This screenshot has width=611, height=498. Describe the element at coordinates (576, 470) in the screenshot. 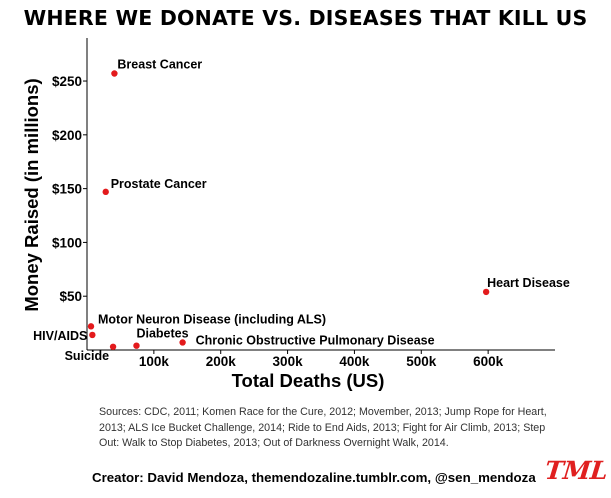

I see `tml-logo: TML` at that location.